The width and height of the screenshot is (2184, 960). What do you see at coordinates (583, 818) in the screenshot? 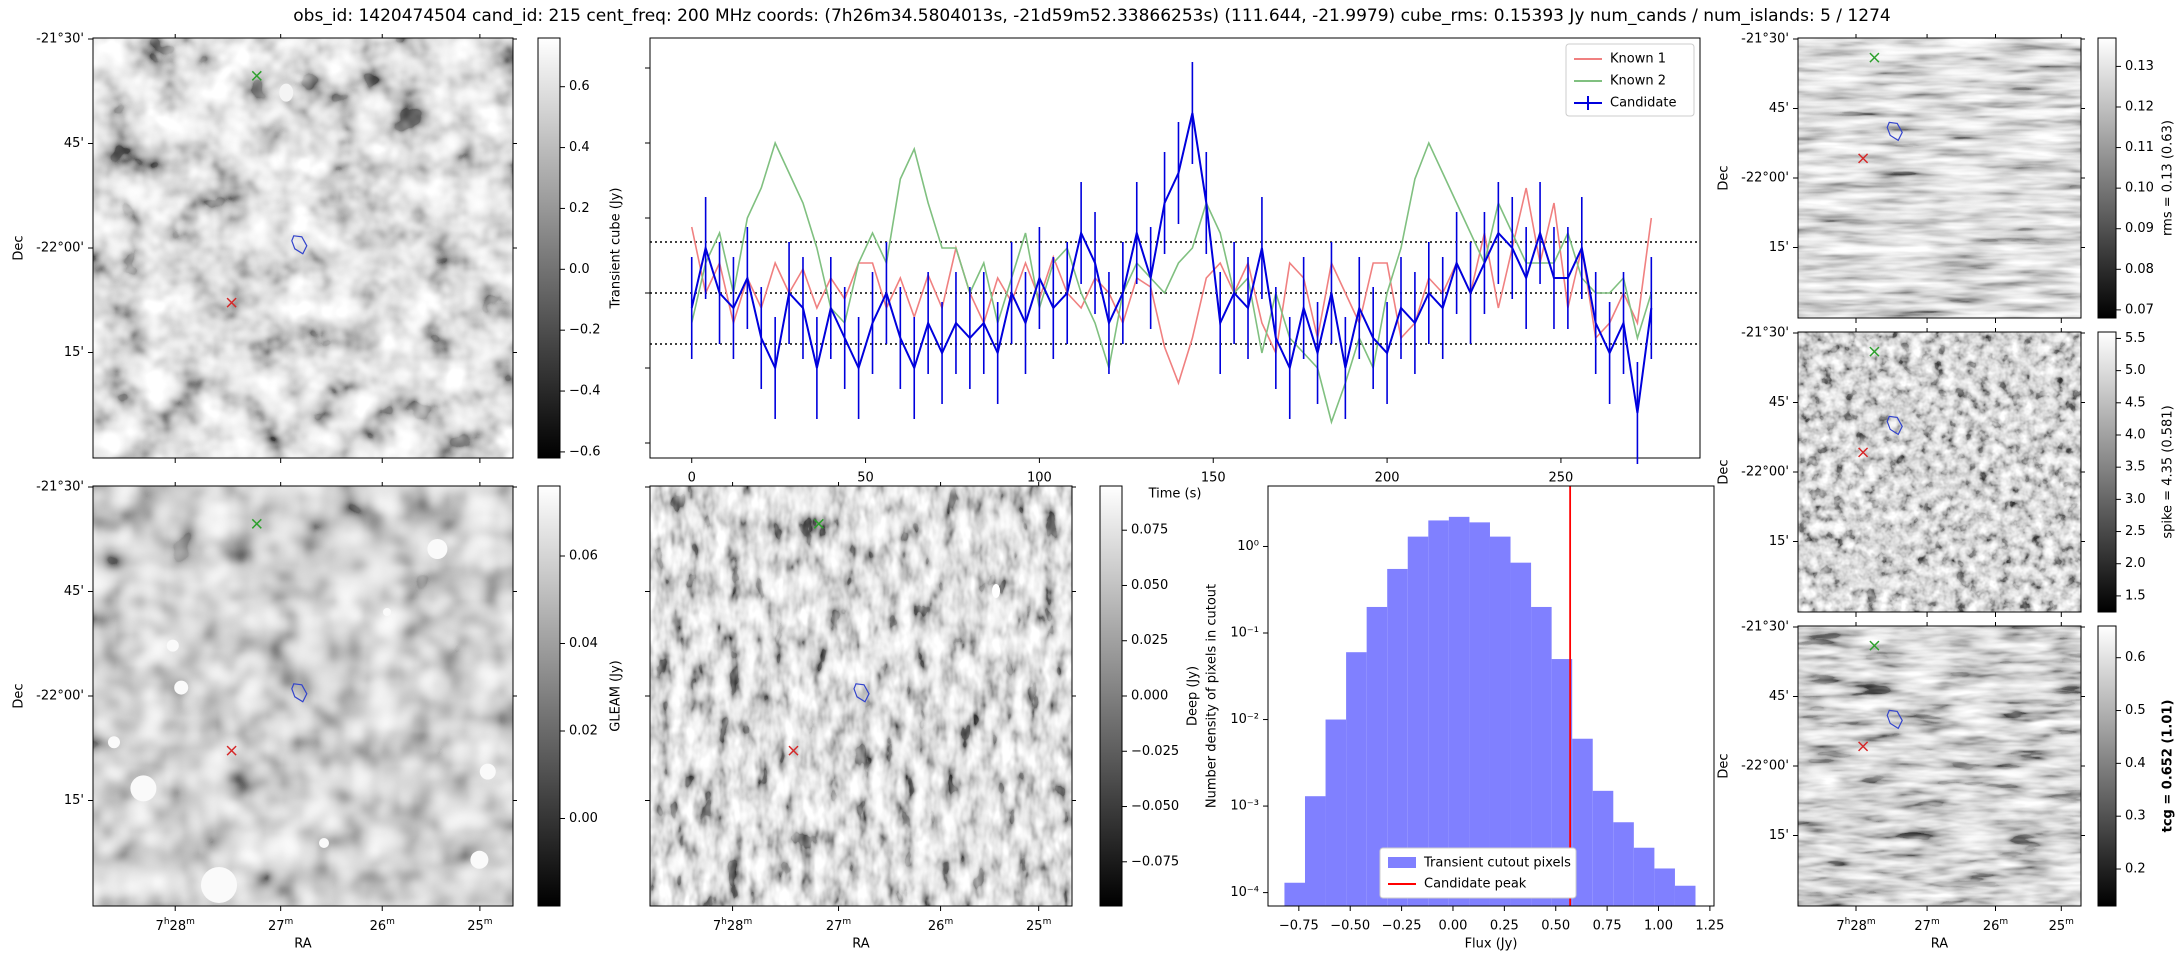
I see `colorbar-tick-label: 0.00` at bounding box center [583, 818].